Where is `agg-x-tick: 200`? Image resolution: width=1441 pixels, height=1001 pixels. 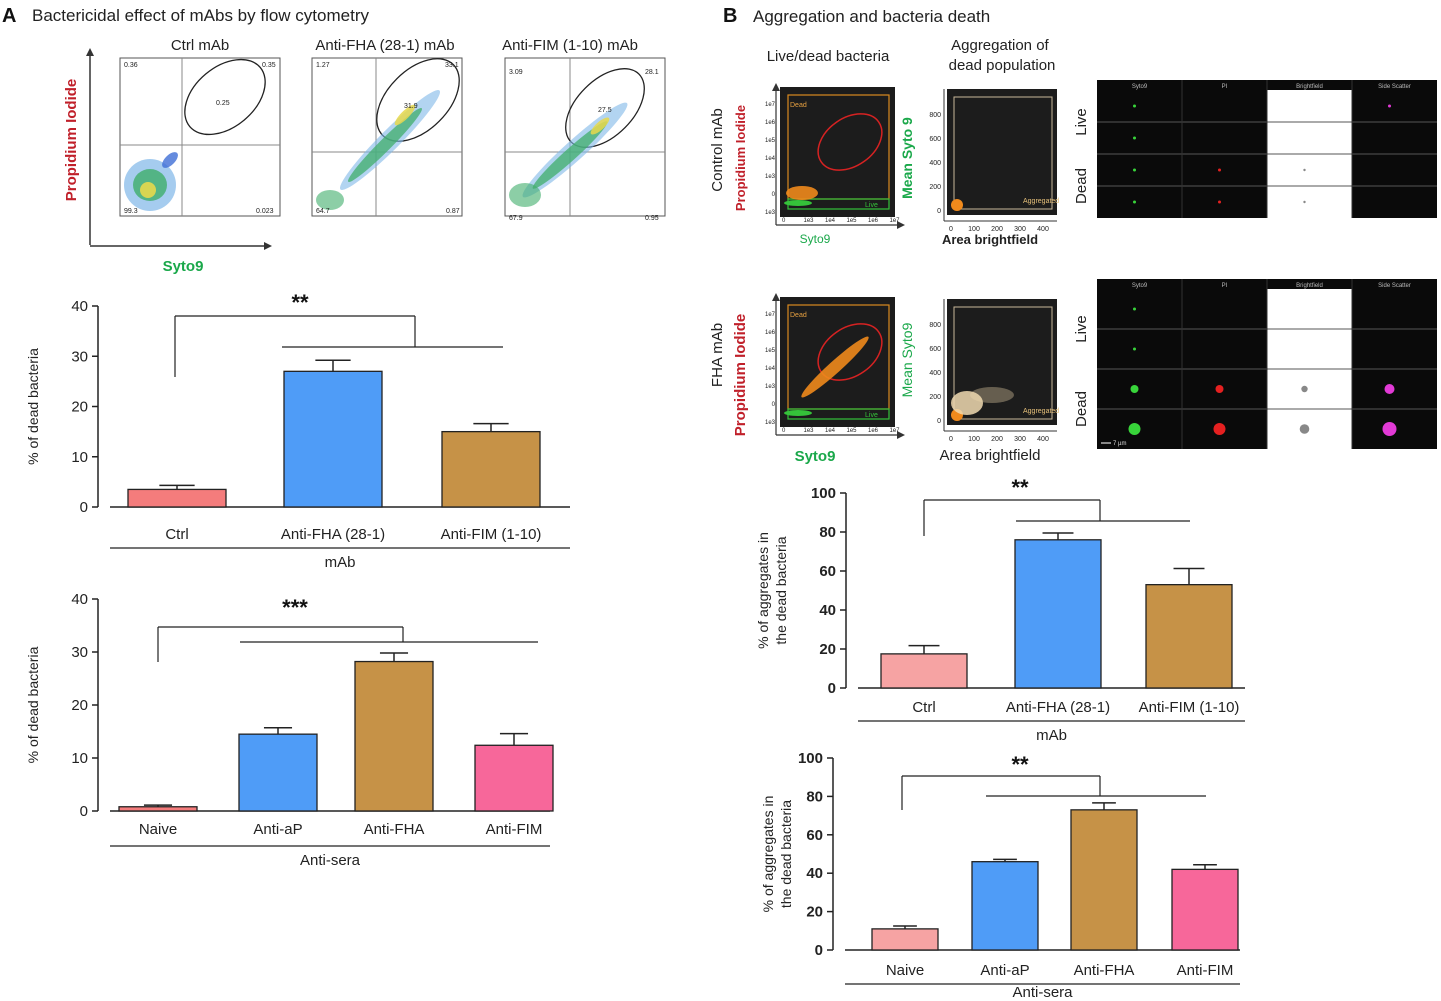
agg-x-tick: 200 is located at coordinates (997, 229).